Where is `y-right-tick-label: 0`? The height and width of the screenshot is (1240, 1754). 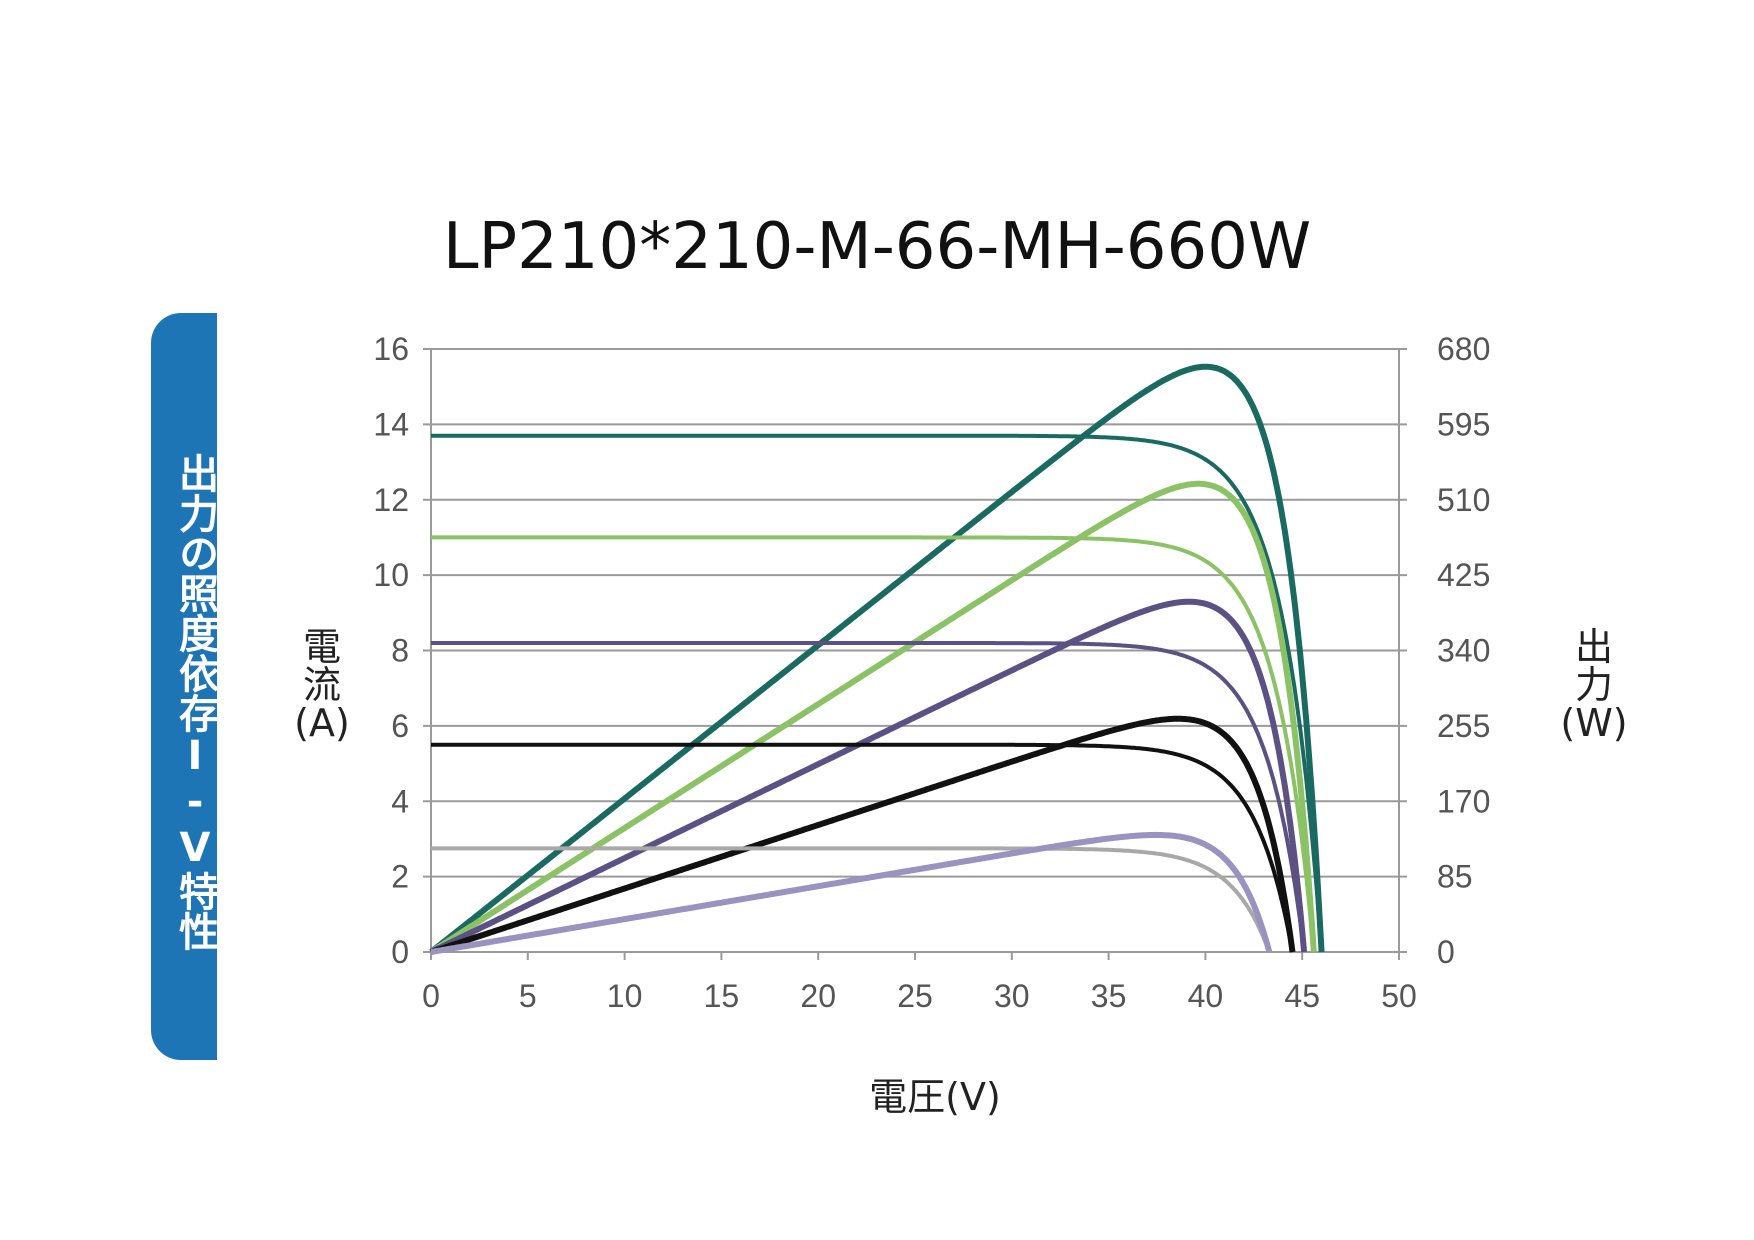 y-right-tick-label: 0 is located at coordinates (1446, 952).